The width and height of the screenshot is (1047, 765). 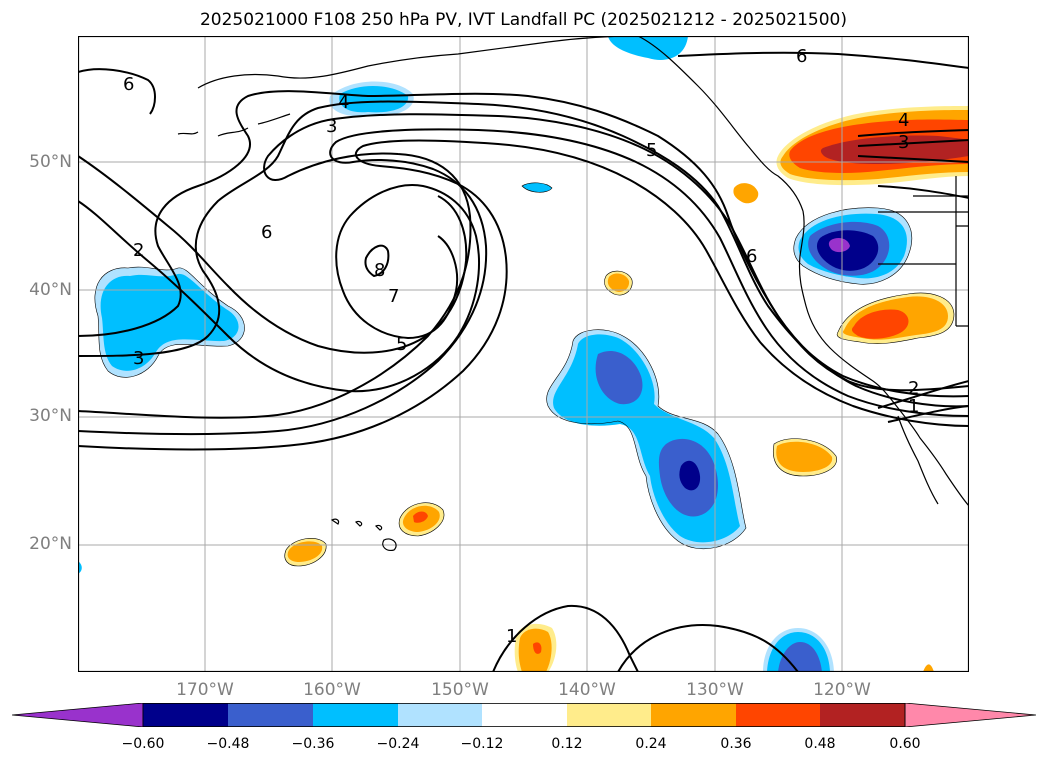 I want to click on lat-label-20n: 20°N, so click(x=50, y=544).